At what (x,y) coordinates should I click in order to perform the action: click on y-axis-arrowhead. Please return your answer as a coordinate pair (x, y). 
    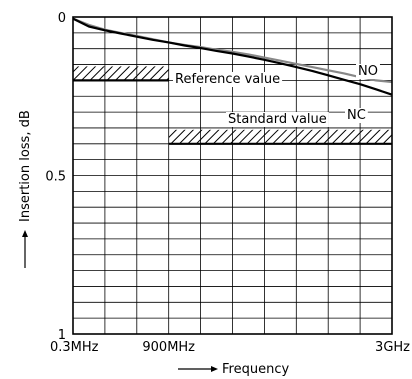
    Looking at the image, I should click on (25, 233).